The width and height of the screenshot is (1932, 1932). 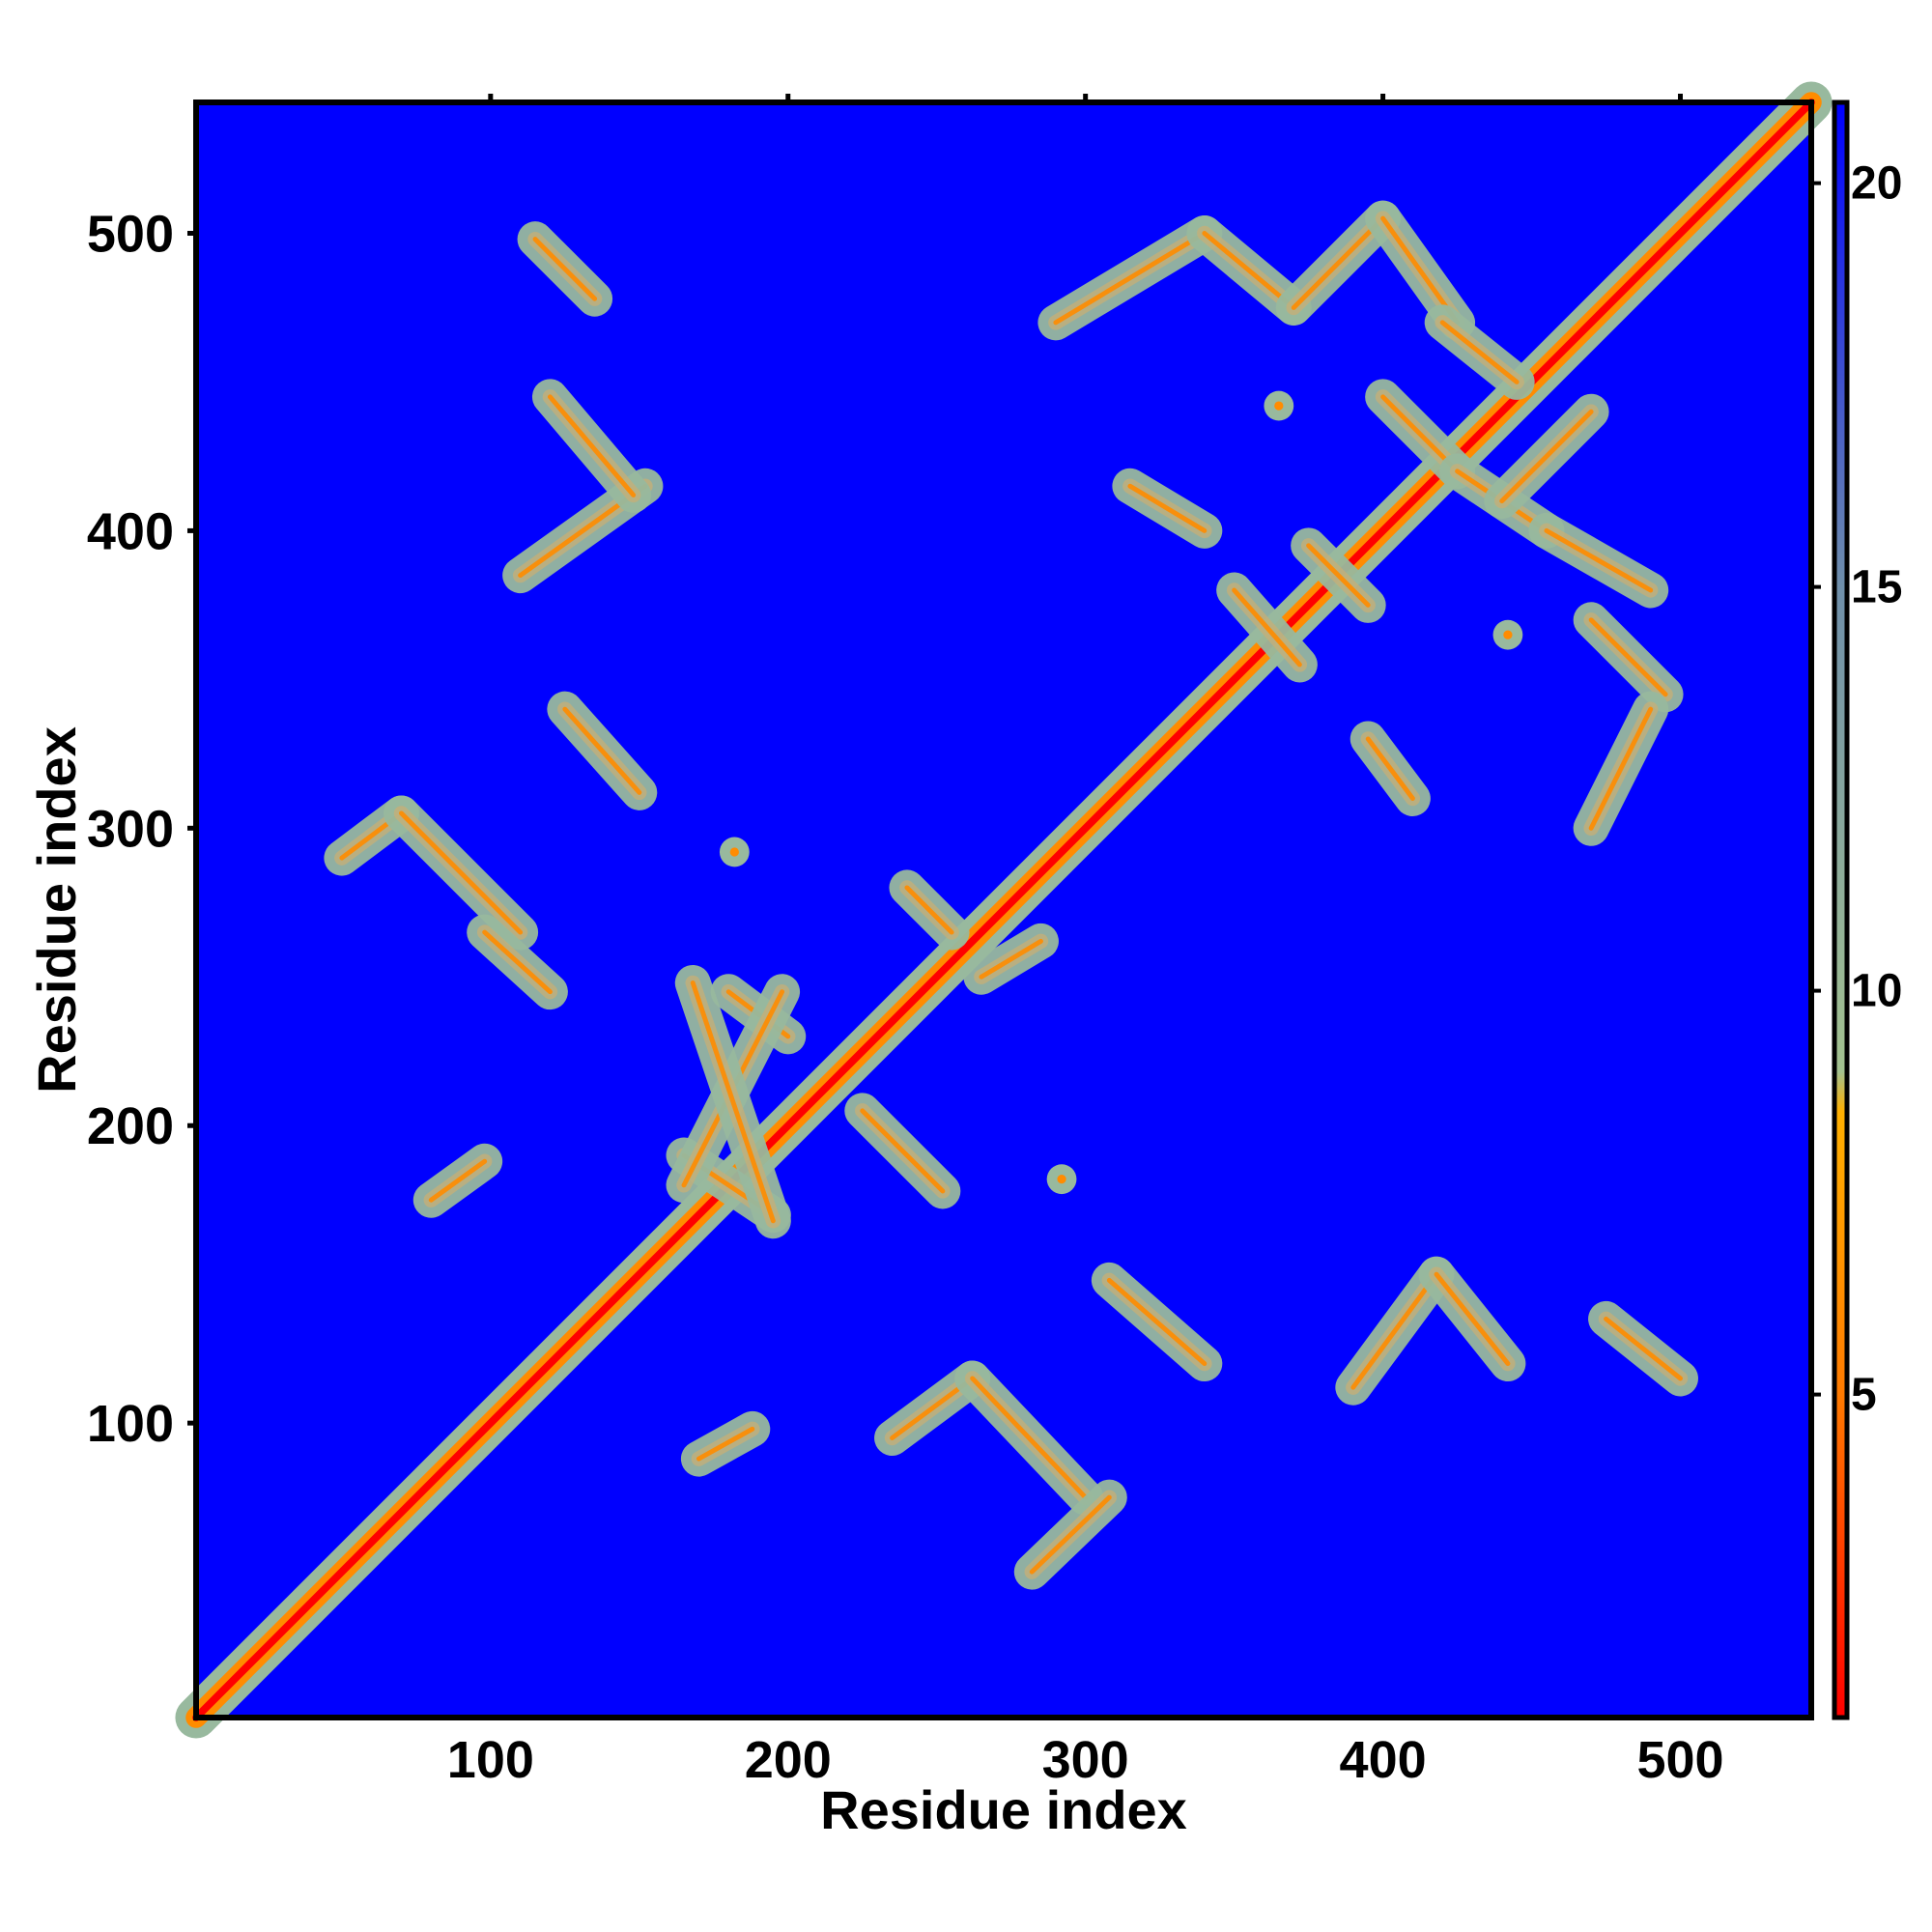 I want to click on y-axis-ticks: 100 200 300 400 500, so click(x=141, y=829).